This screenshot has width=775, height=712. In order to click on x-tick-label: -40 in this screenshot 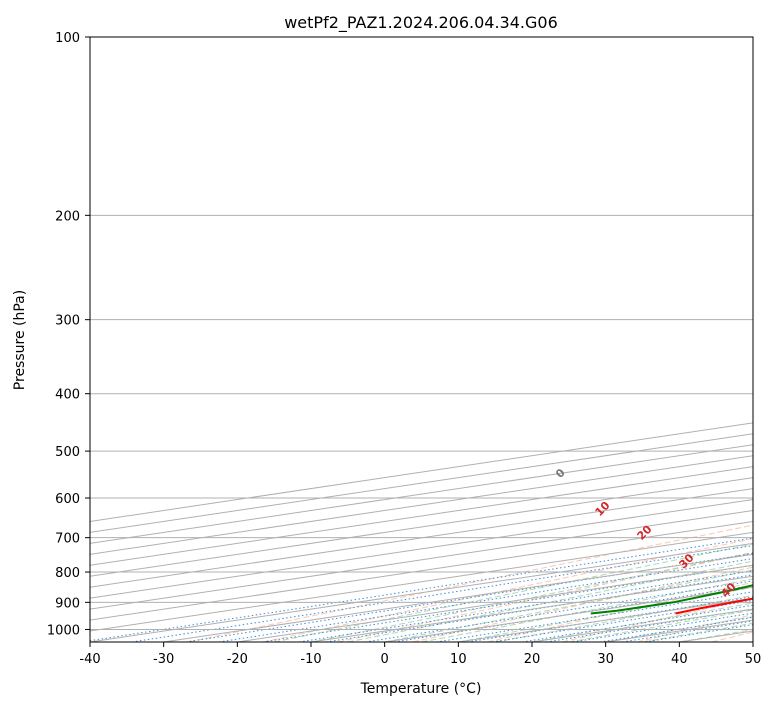, I will do `click(89, 659)`.